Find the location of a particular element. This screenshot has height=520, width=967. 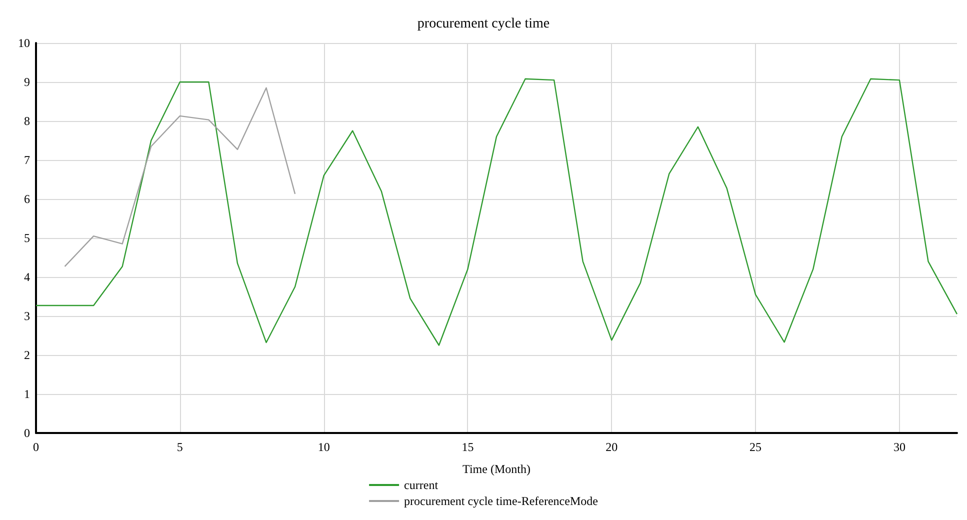

chart-title: procurement cycle time is located at coordinates (483, 24).